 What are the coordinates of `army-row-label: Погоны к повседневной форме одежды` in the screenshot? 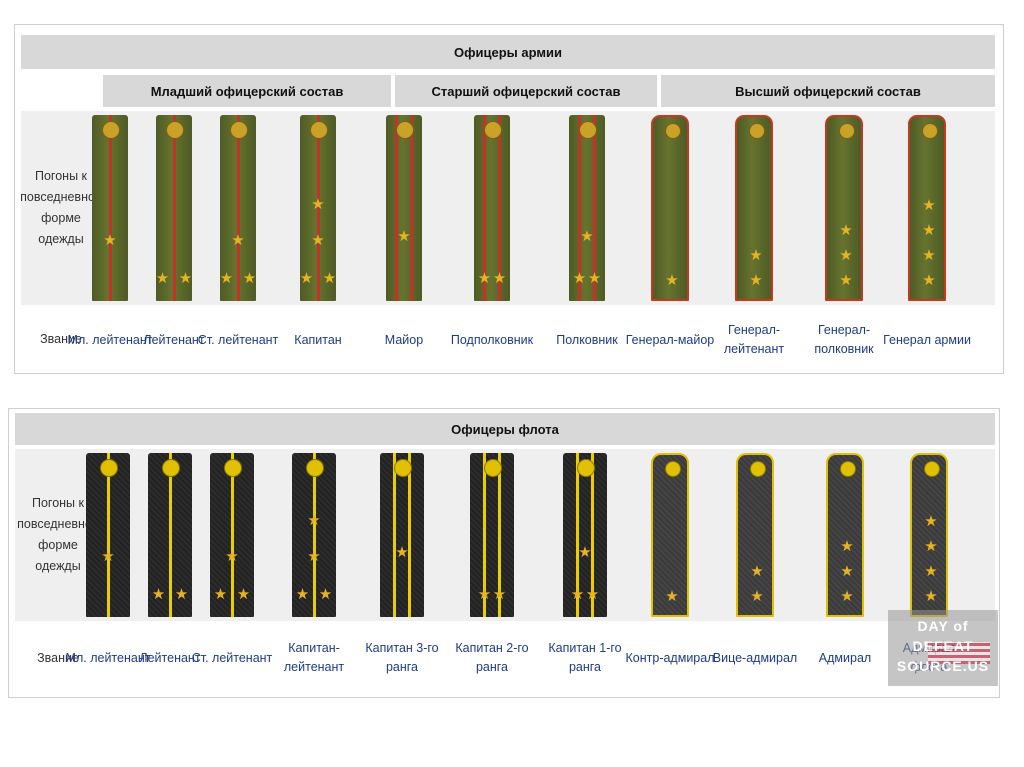 It's located at (61, 207).